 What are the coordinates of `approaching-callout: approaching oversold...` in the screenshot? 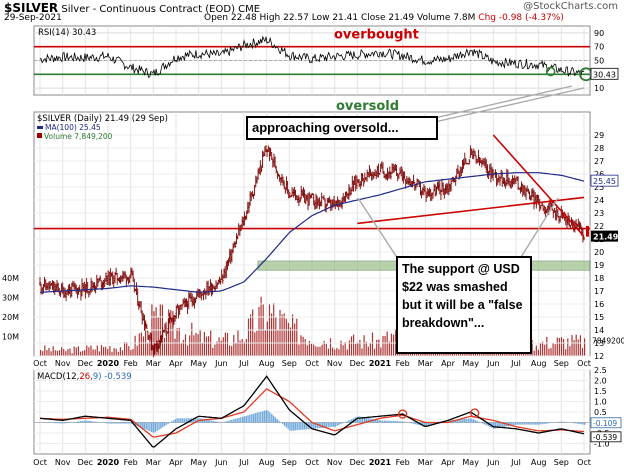 It's located at (342, 128).